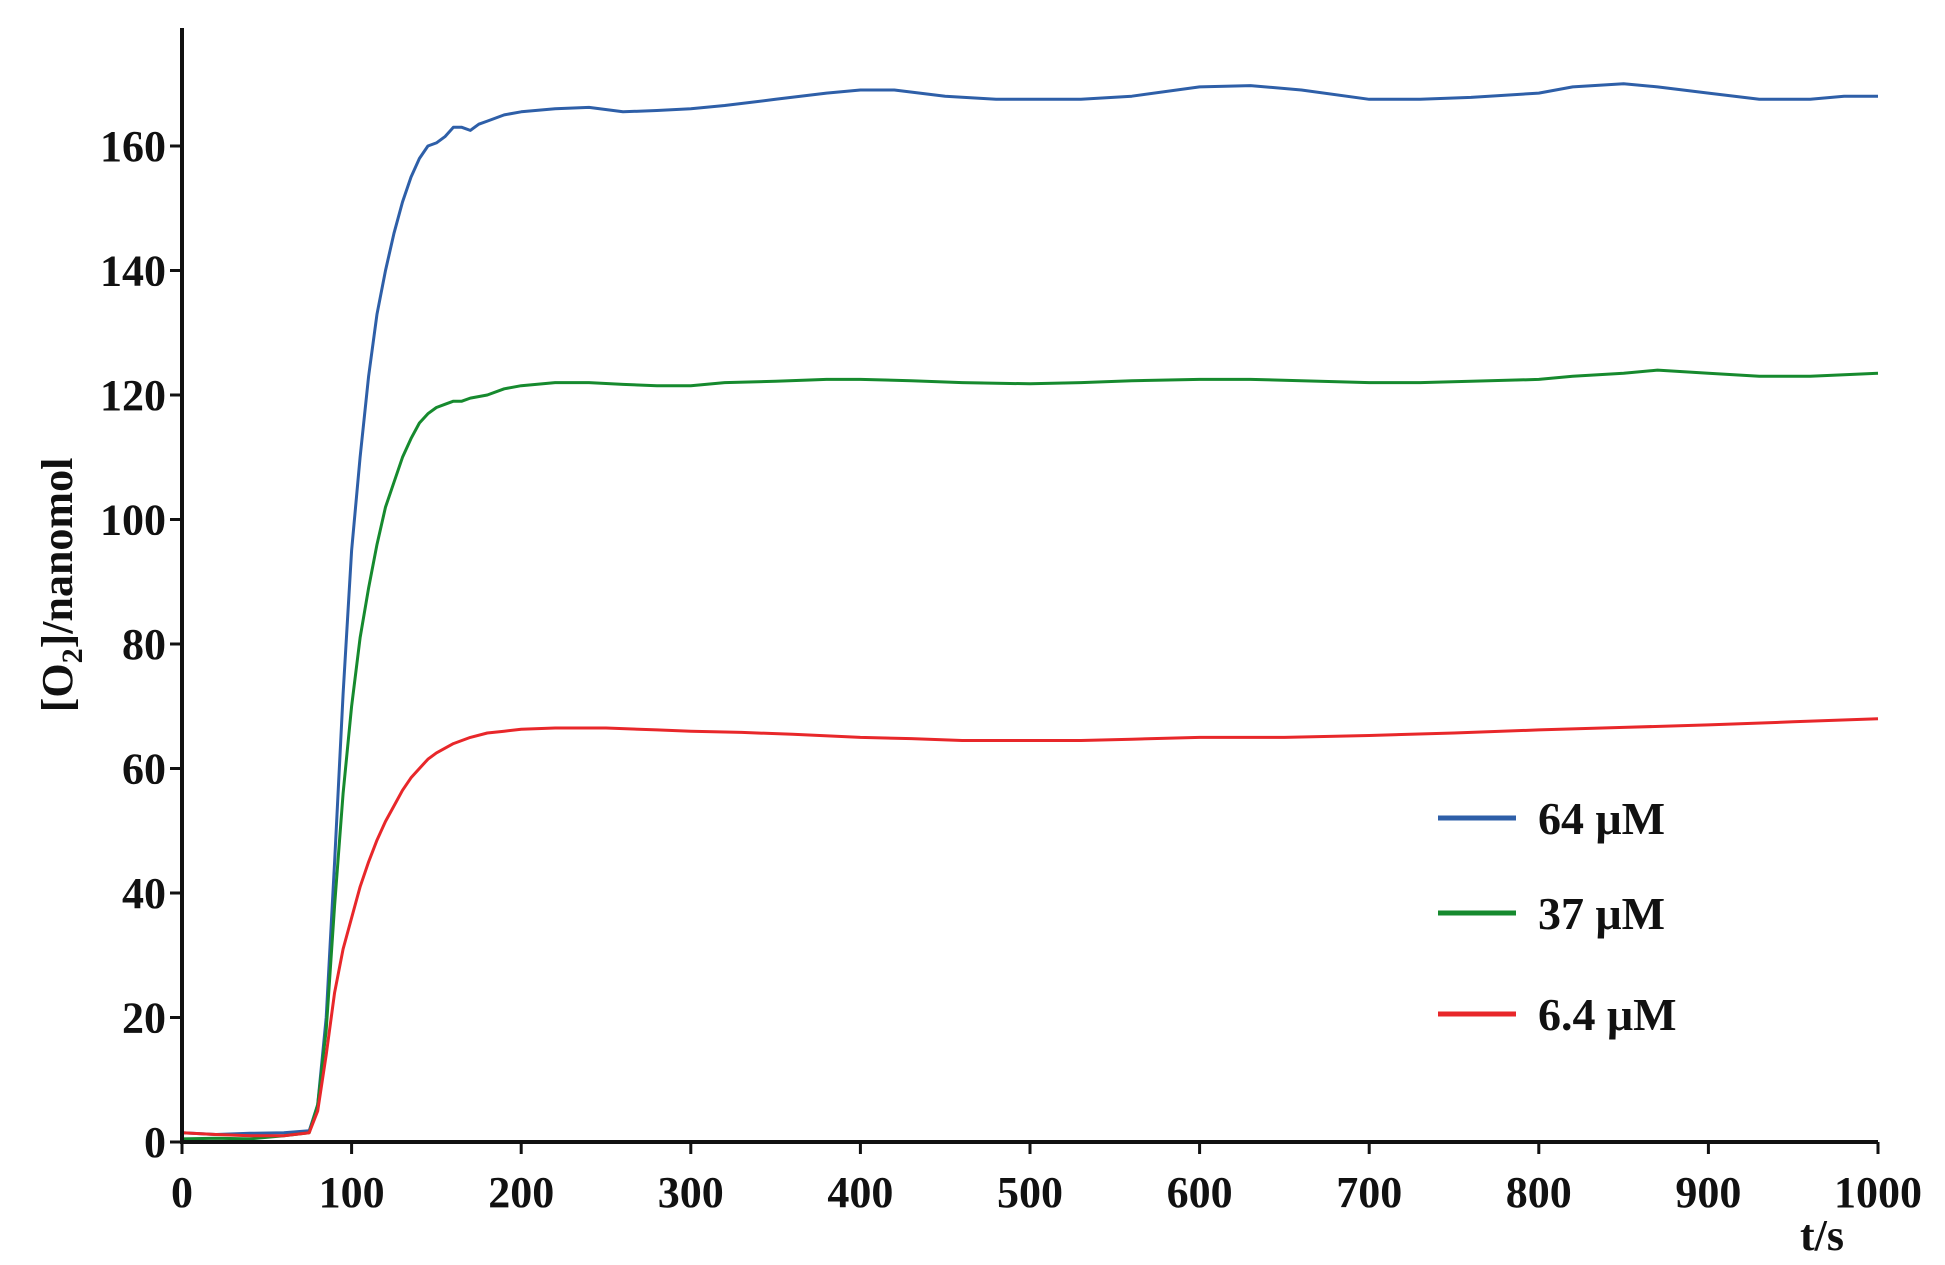 The height and width of the screenshot is (1265, 1945). I want to click on x-tick-label: 900, so click(1708, 1192).